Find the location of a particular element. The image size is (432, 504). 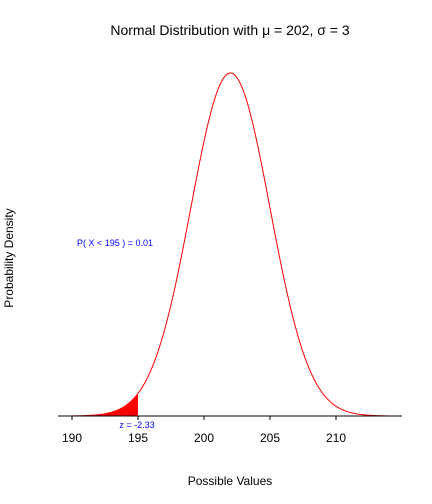

shaded-tail-area is located at coordinates (105, 404).